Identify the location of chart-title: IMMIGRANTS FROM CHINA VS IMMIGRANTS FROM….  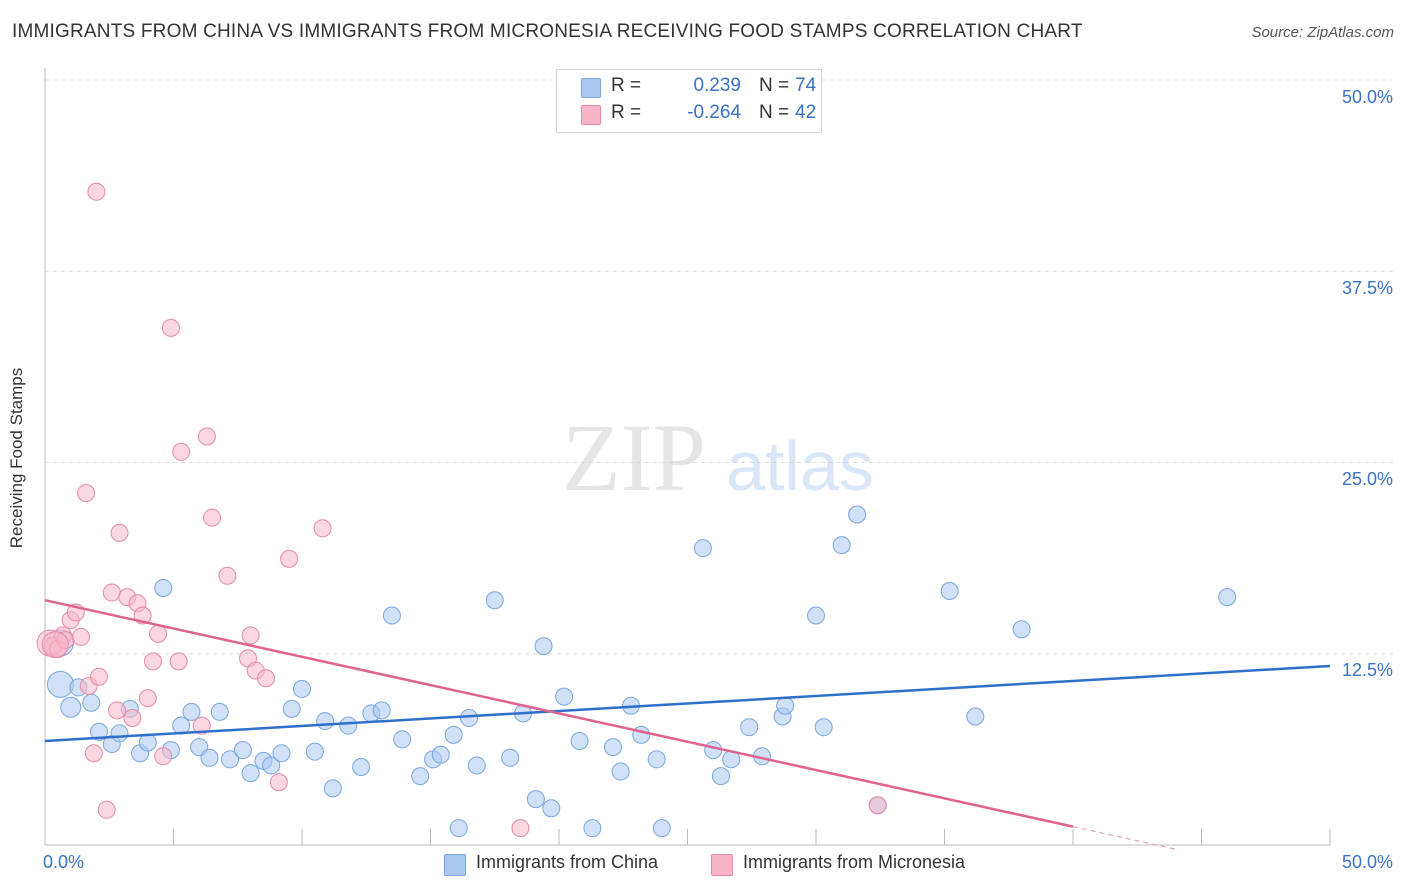
(547, 31).